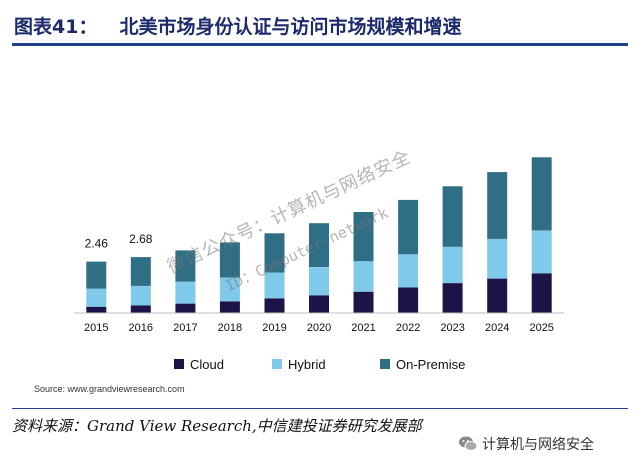 This screenshot has height=470, width=640. Describe the element at coordinates (274, 285) in the screenshot. I see `bar-hybrid-2019` at that location.